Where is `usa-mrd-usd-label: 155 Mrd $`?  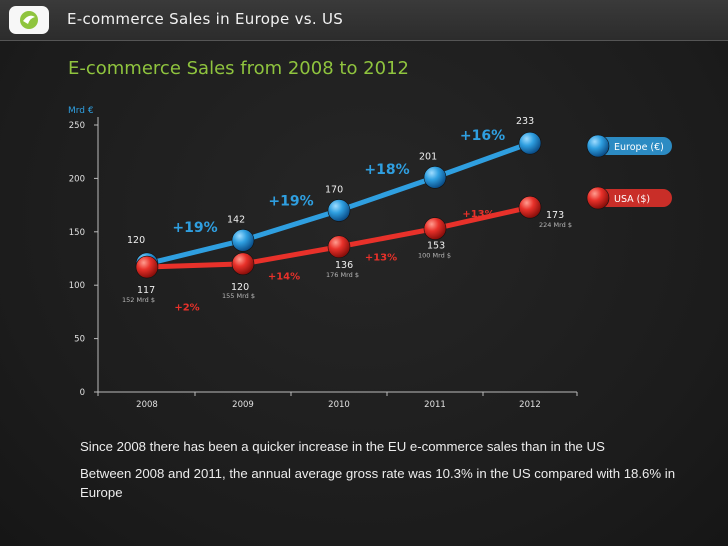 usa-mrd-usd-label: 155 Mrd $ is located at coordinates (238, 296).